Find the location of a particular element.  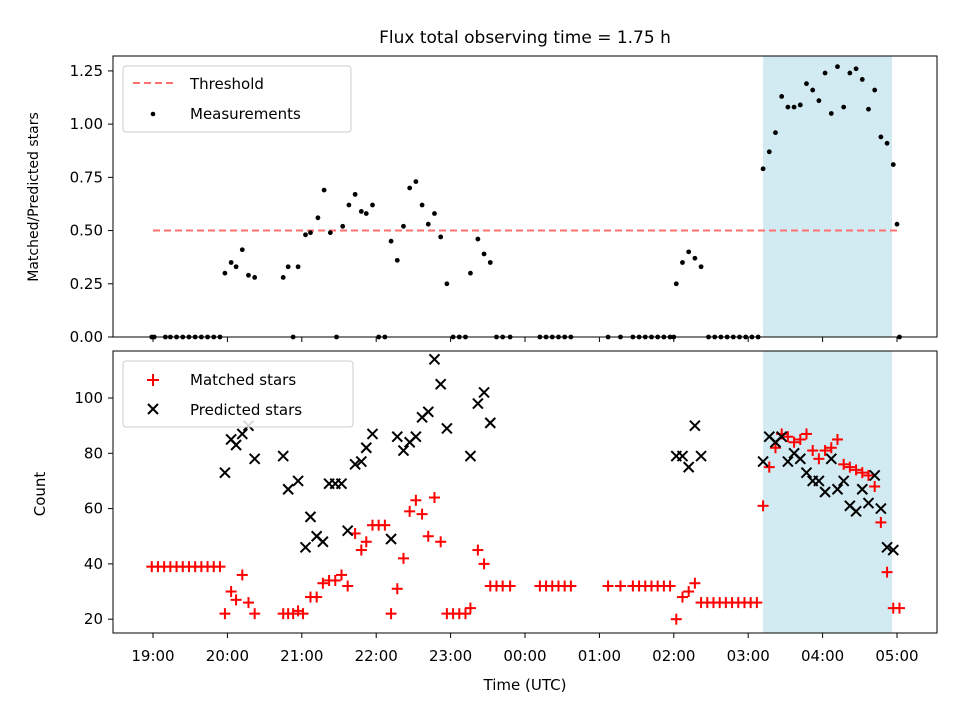

bottom-legend: Matched stars Predicted stars is located at coordinates (238, 394).